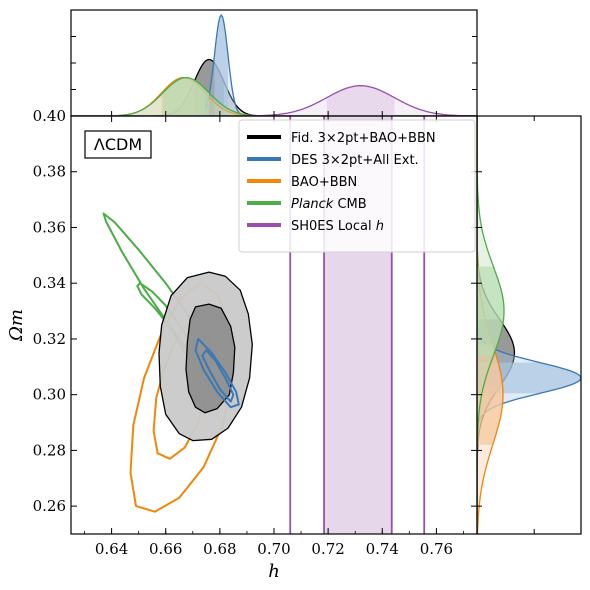 Image resolution: width=590 pixels, height=590 pixels. I want to click on legend-label-bao-bbn: BAO+BBN, so click(324, 182).